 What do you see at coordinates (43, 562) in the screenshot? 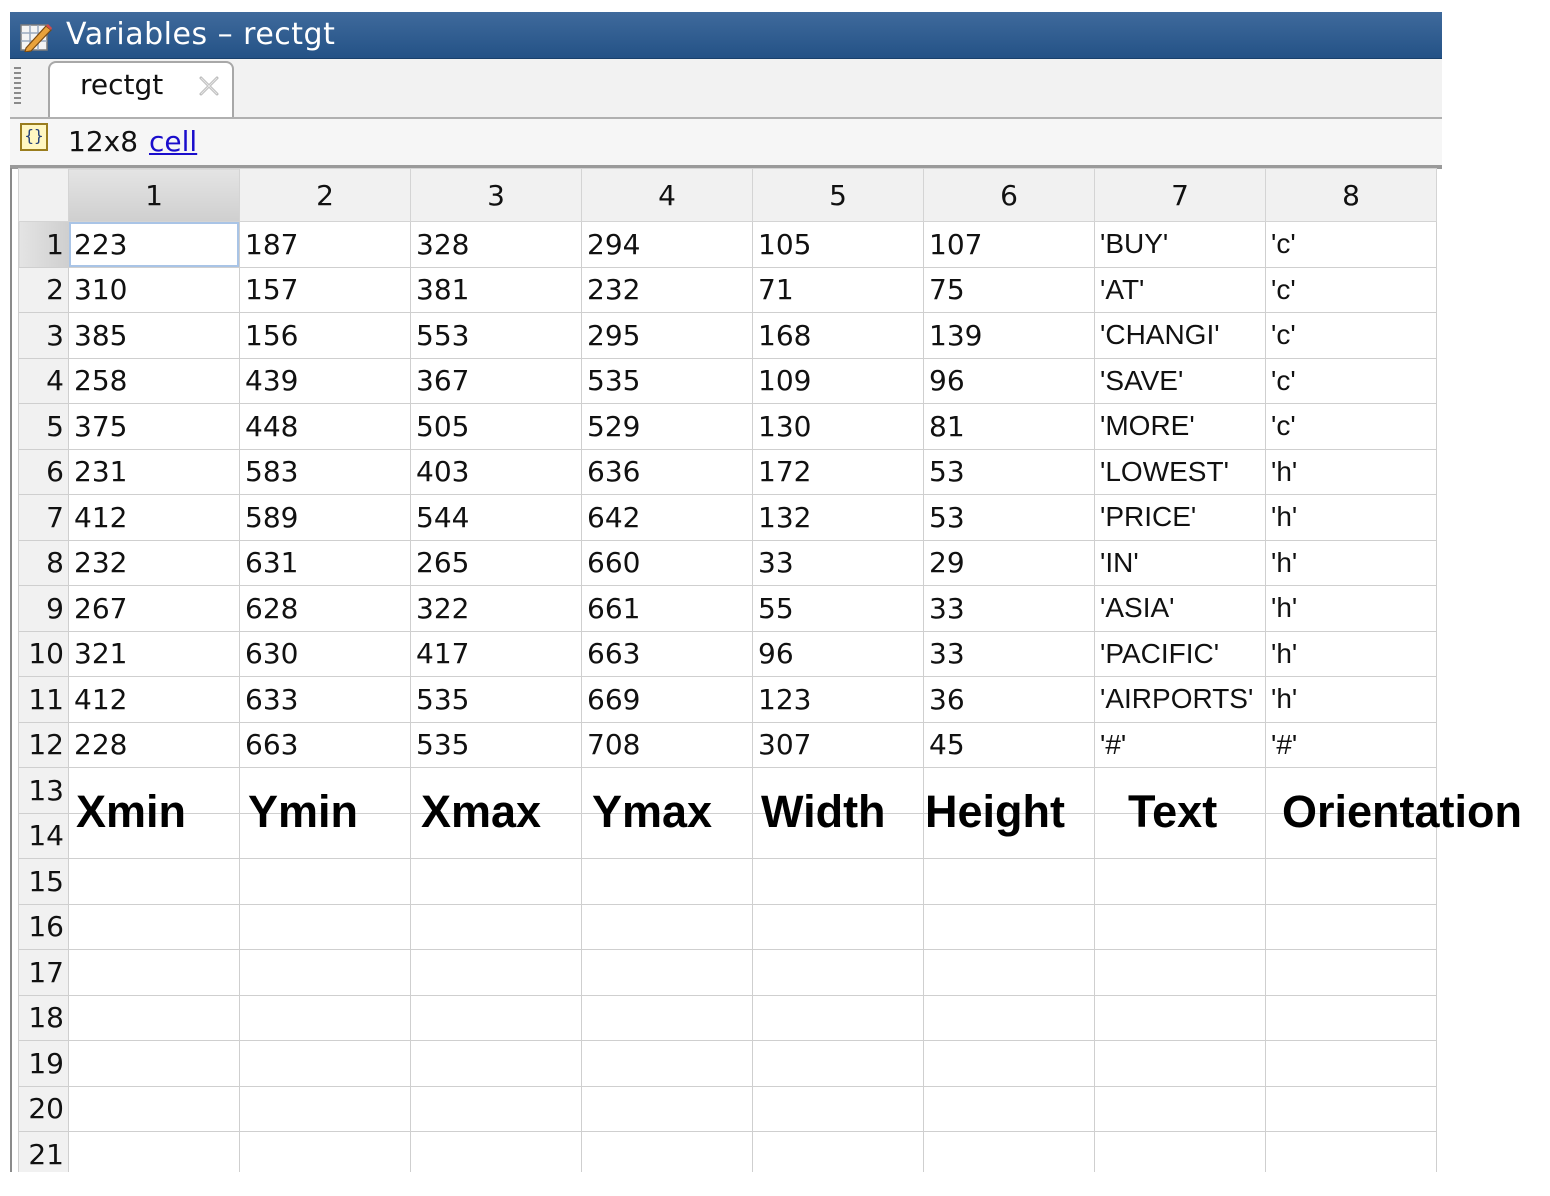
I see `row-header-8: 8` at bounding box center [43, 562].